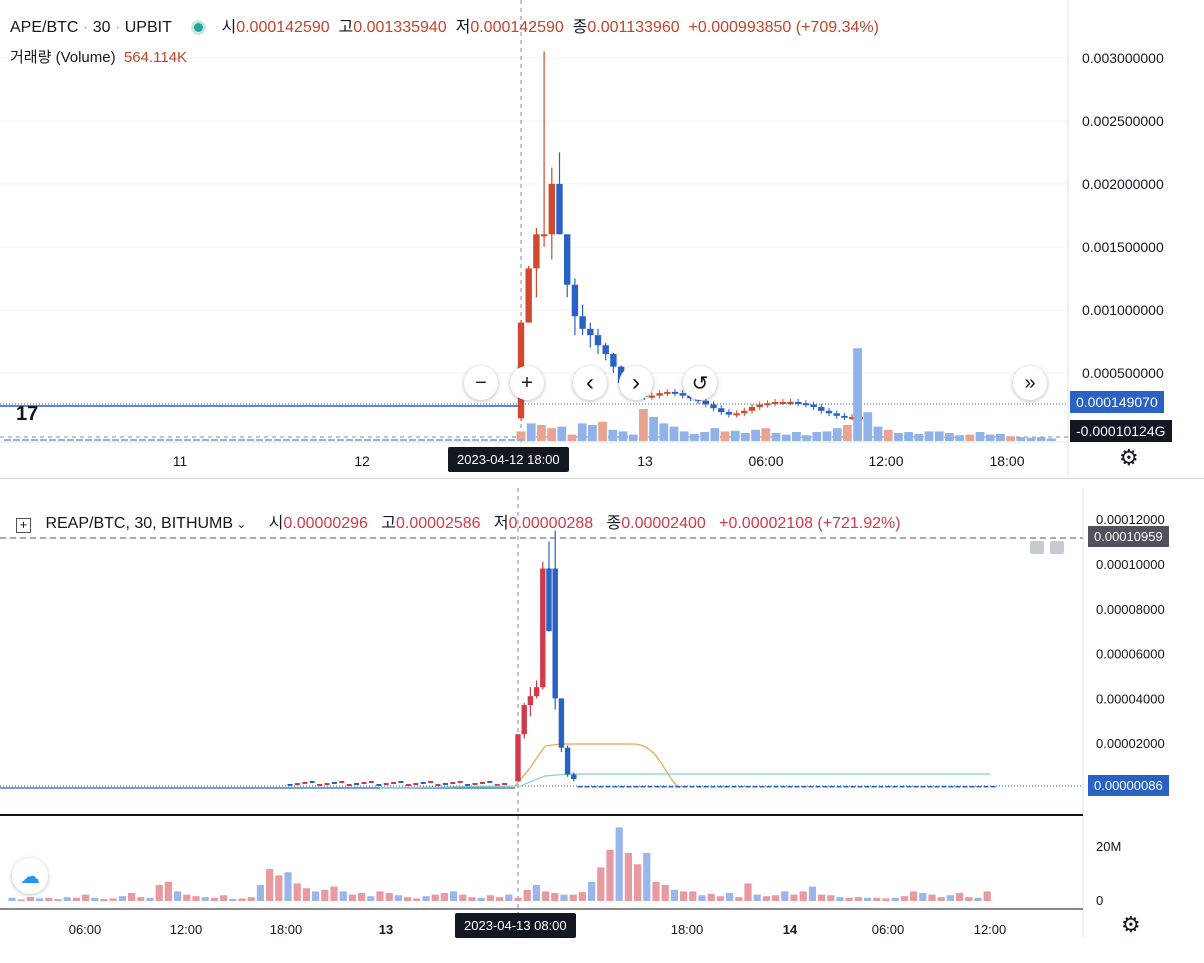  What do you see at coordinates (1128, 785) in the screenshot?
I see `last-price-tag: 0.00000086` at bounding box center [1128, 785].